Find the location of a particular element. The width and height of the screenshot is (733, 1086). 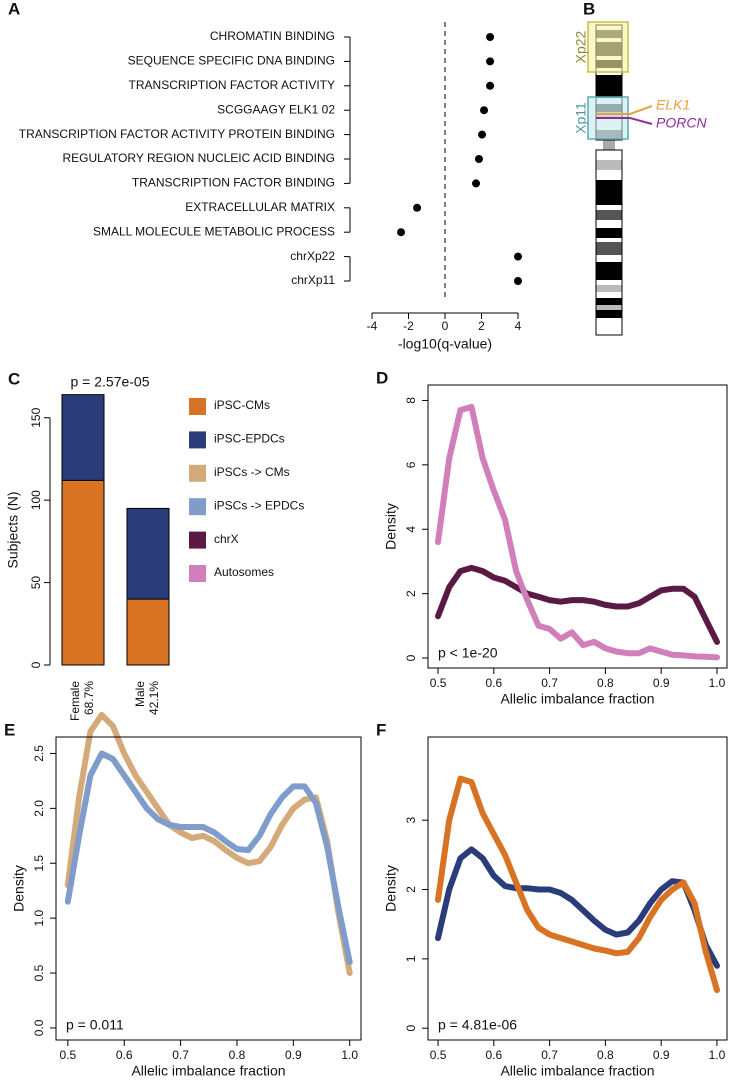

legend-label: iPSCs -> CMs is located at coordinates (252, 472).